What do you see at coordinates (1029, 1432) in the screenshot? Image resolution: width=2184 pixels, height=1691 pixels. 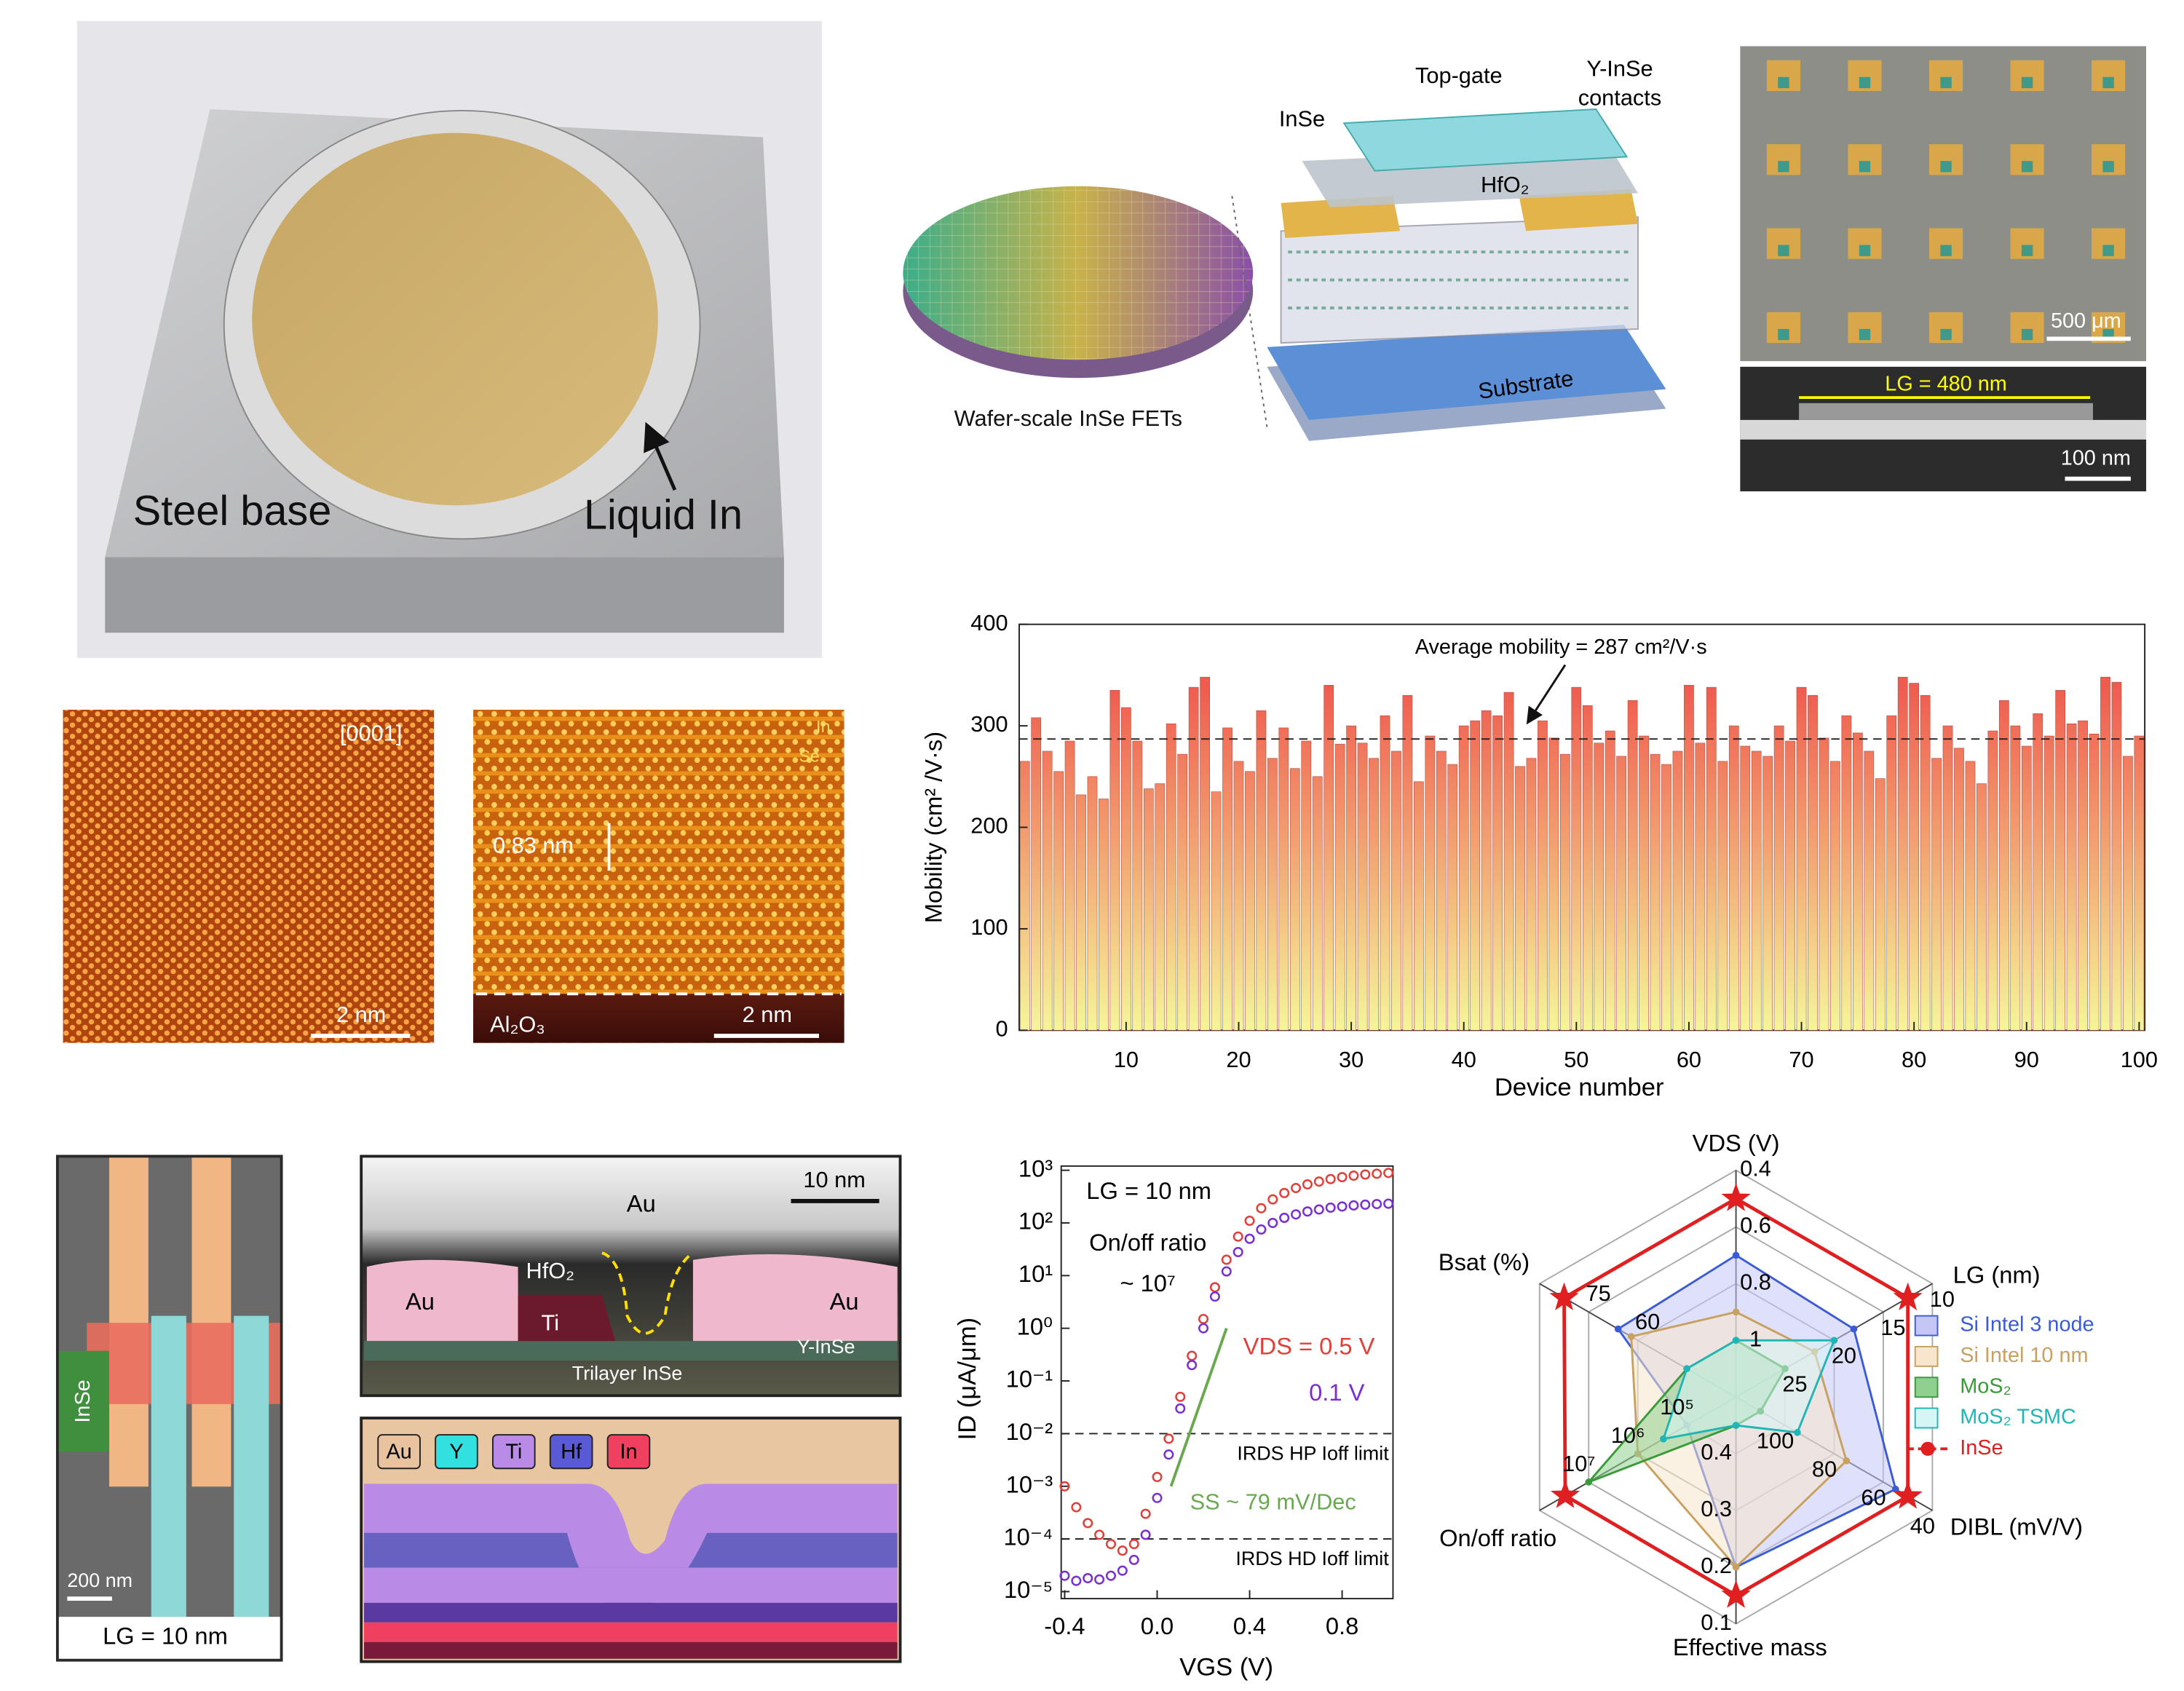 I see `y-tick-label: 10⁻²` at bounding box center [1029, 1432].